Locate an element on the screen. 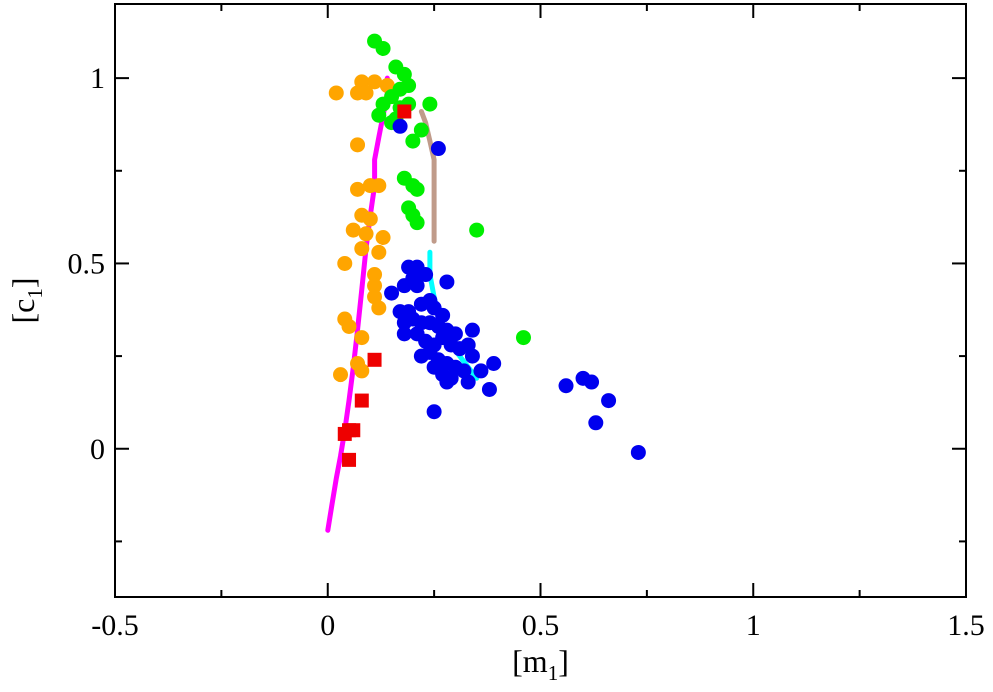  y-axis-label: [c1] is located at coordinates (26, 300).